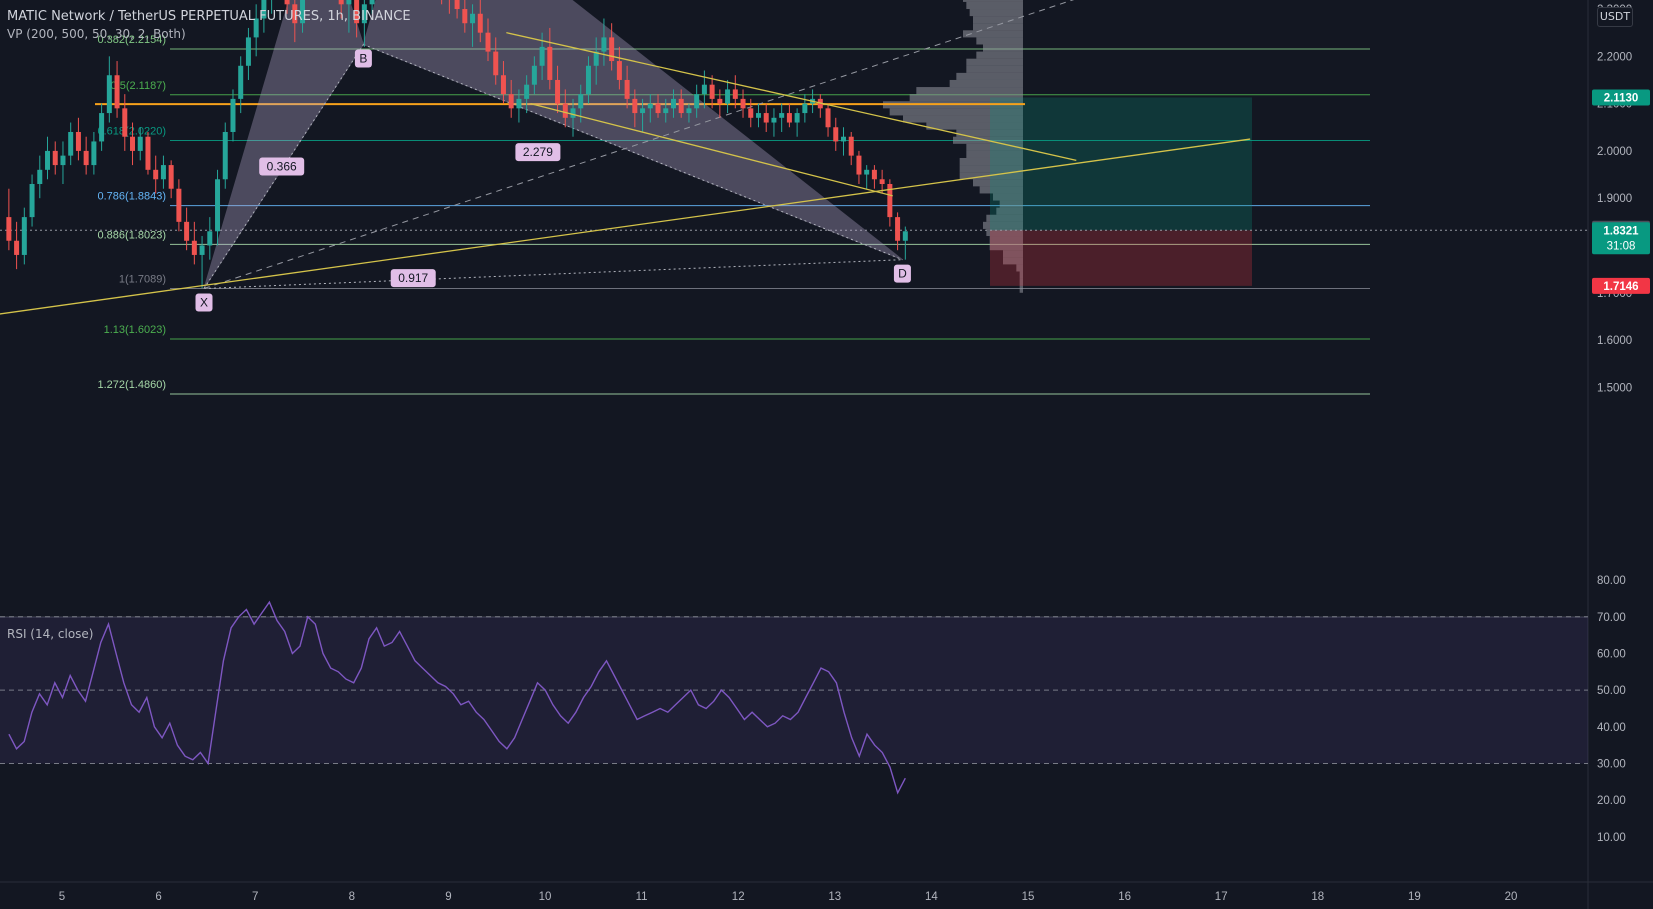  I want to click on time-tick-label: 9, so click(448, 897).